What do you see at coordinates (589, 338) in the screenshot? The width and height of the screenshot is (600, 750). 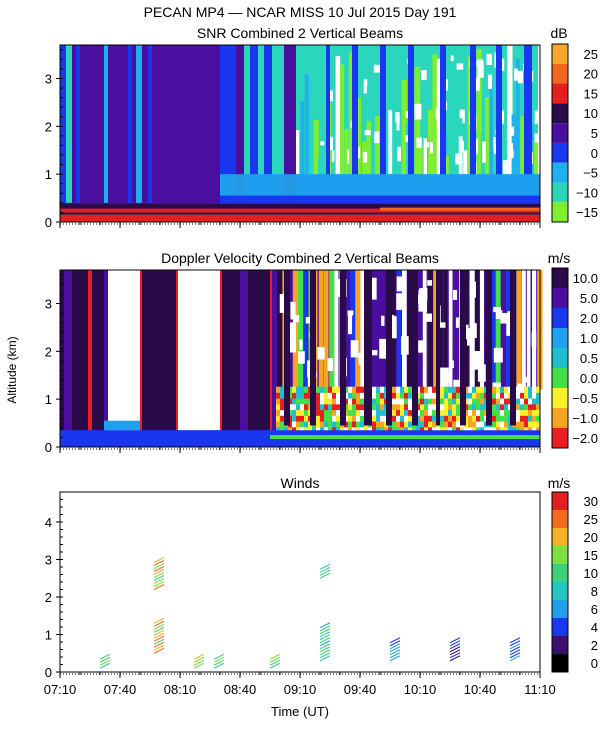 I see `colorbar-label: 1.0` at bounding box center [589, 338].